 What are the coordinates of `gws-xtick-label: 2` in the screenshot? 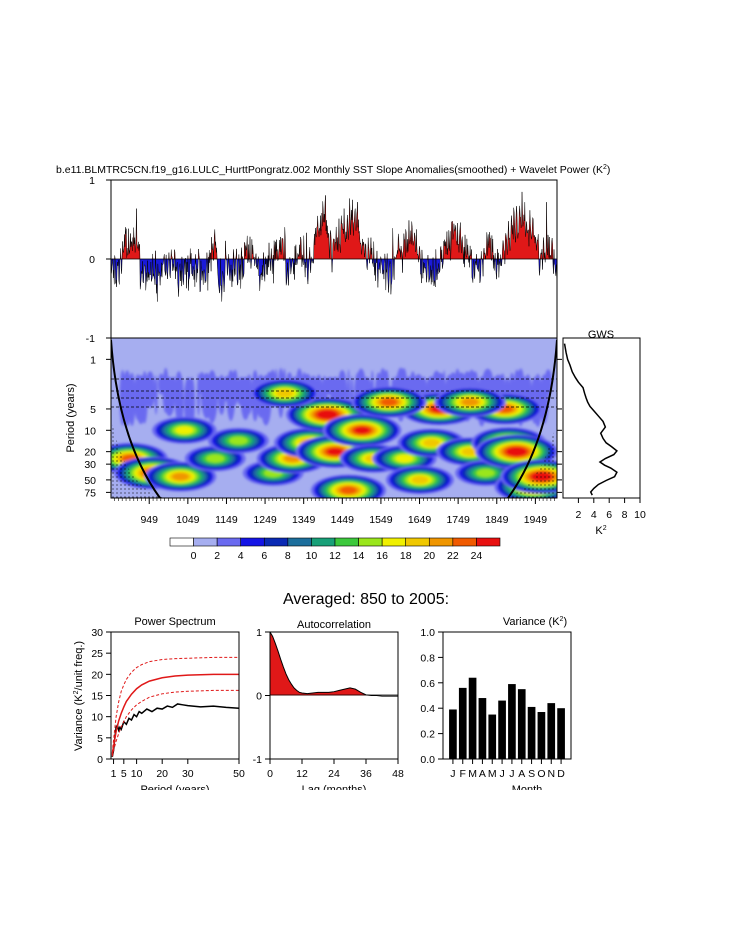 It's located at (578, 515).